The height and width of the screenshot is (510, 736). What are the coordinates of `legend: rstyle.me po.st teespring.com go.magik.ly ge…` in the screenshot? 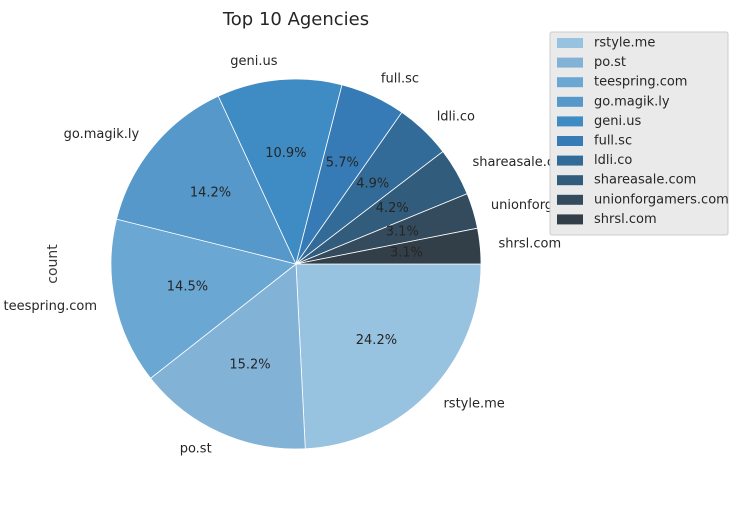 It's located at (639, 133).